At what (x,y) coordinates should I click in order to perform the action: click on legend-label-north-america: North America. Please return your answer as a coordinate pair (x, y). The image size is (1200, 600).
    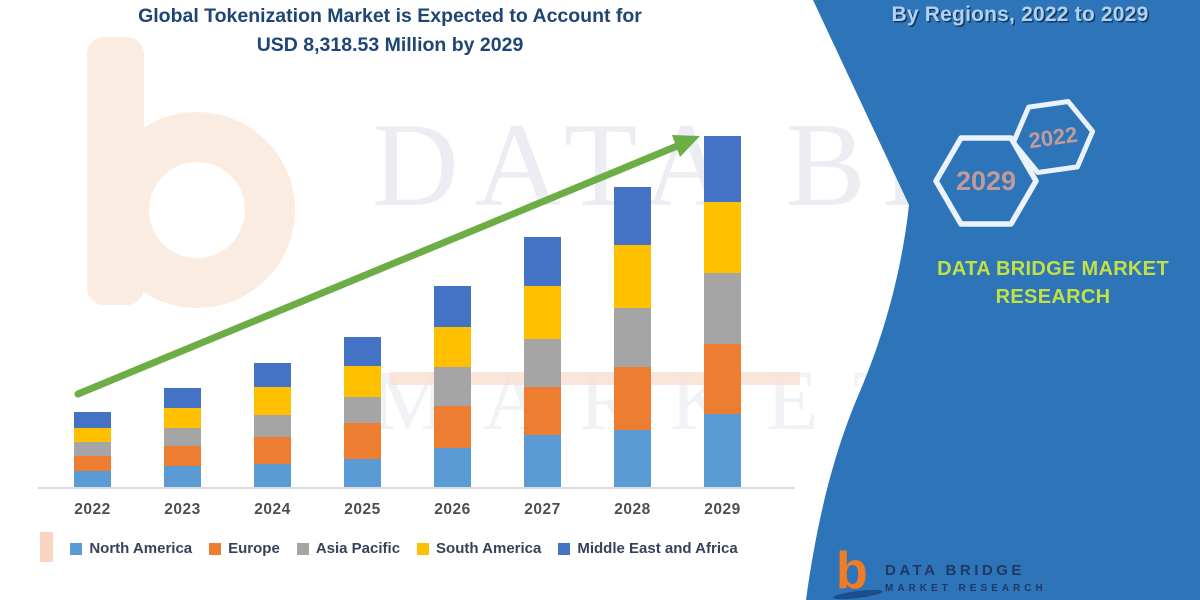
    Looking at the image, I should click on (141, 548).